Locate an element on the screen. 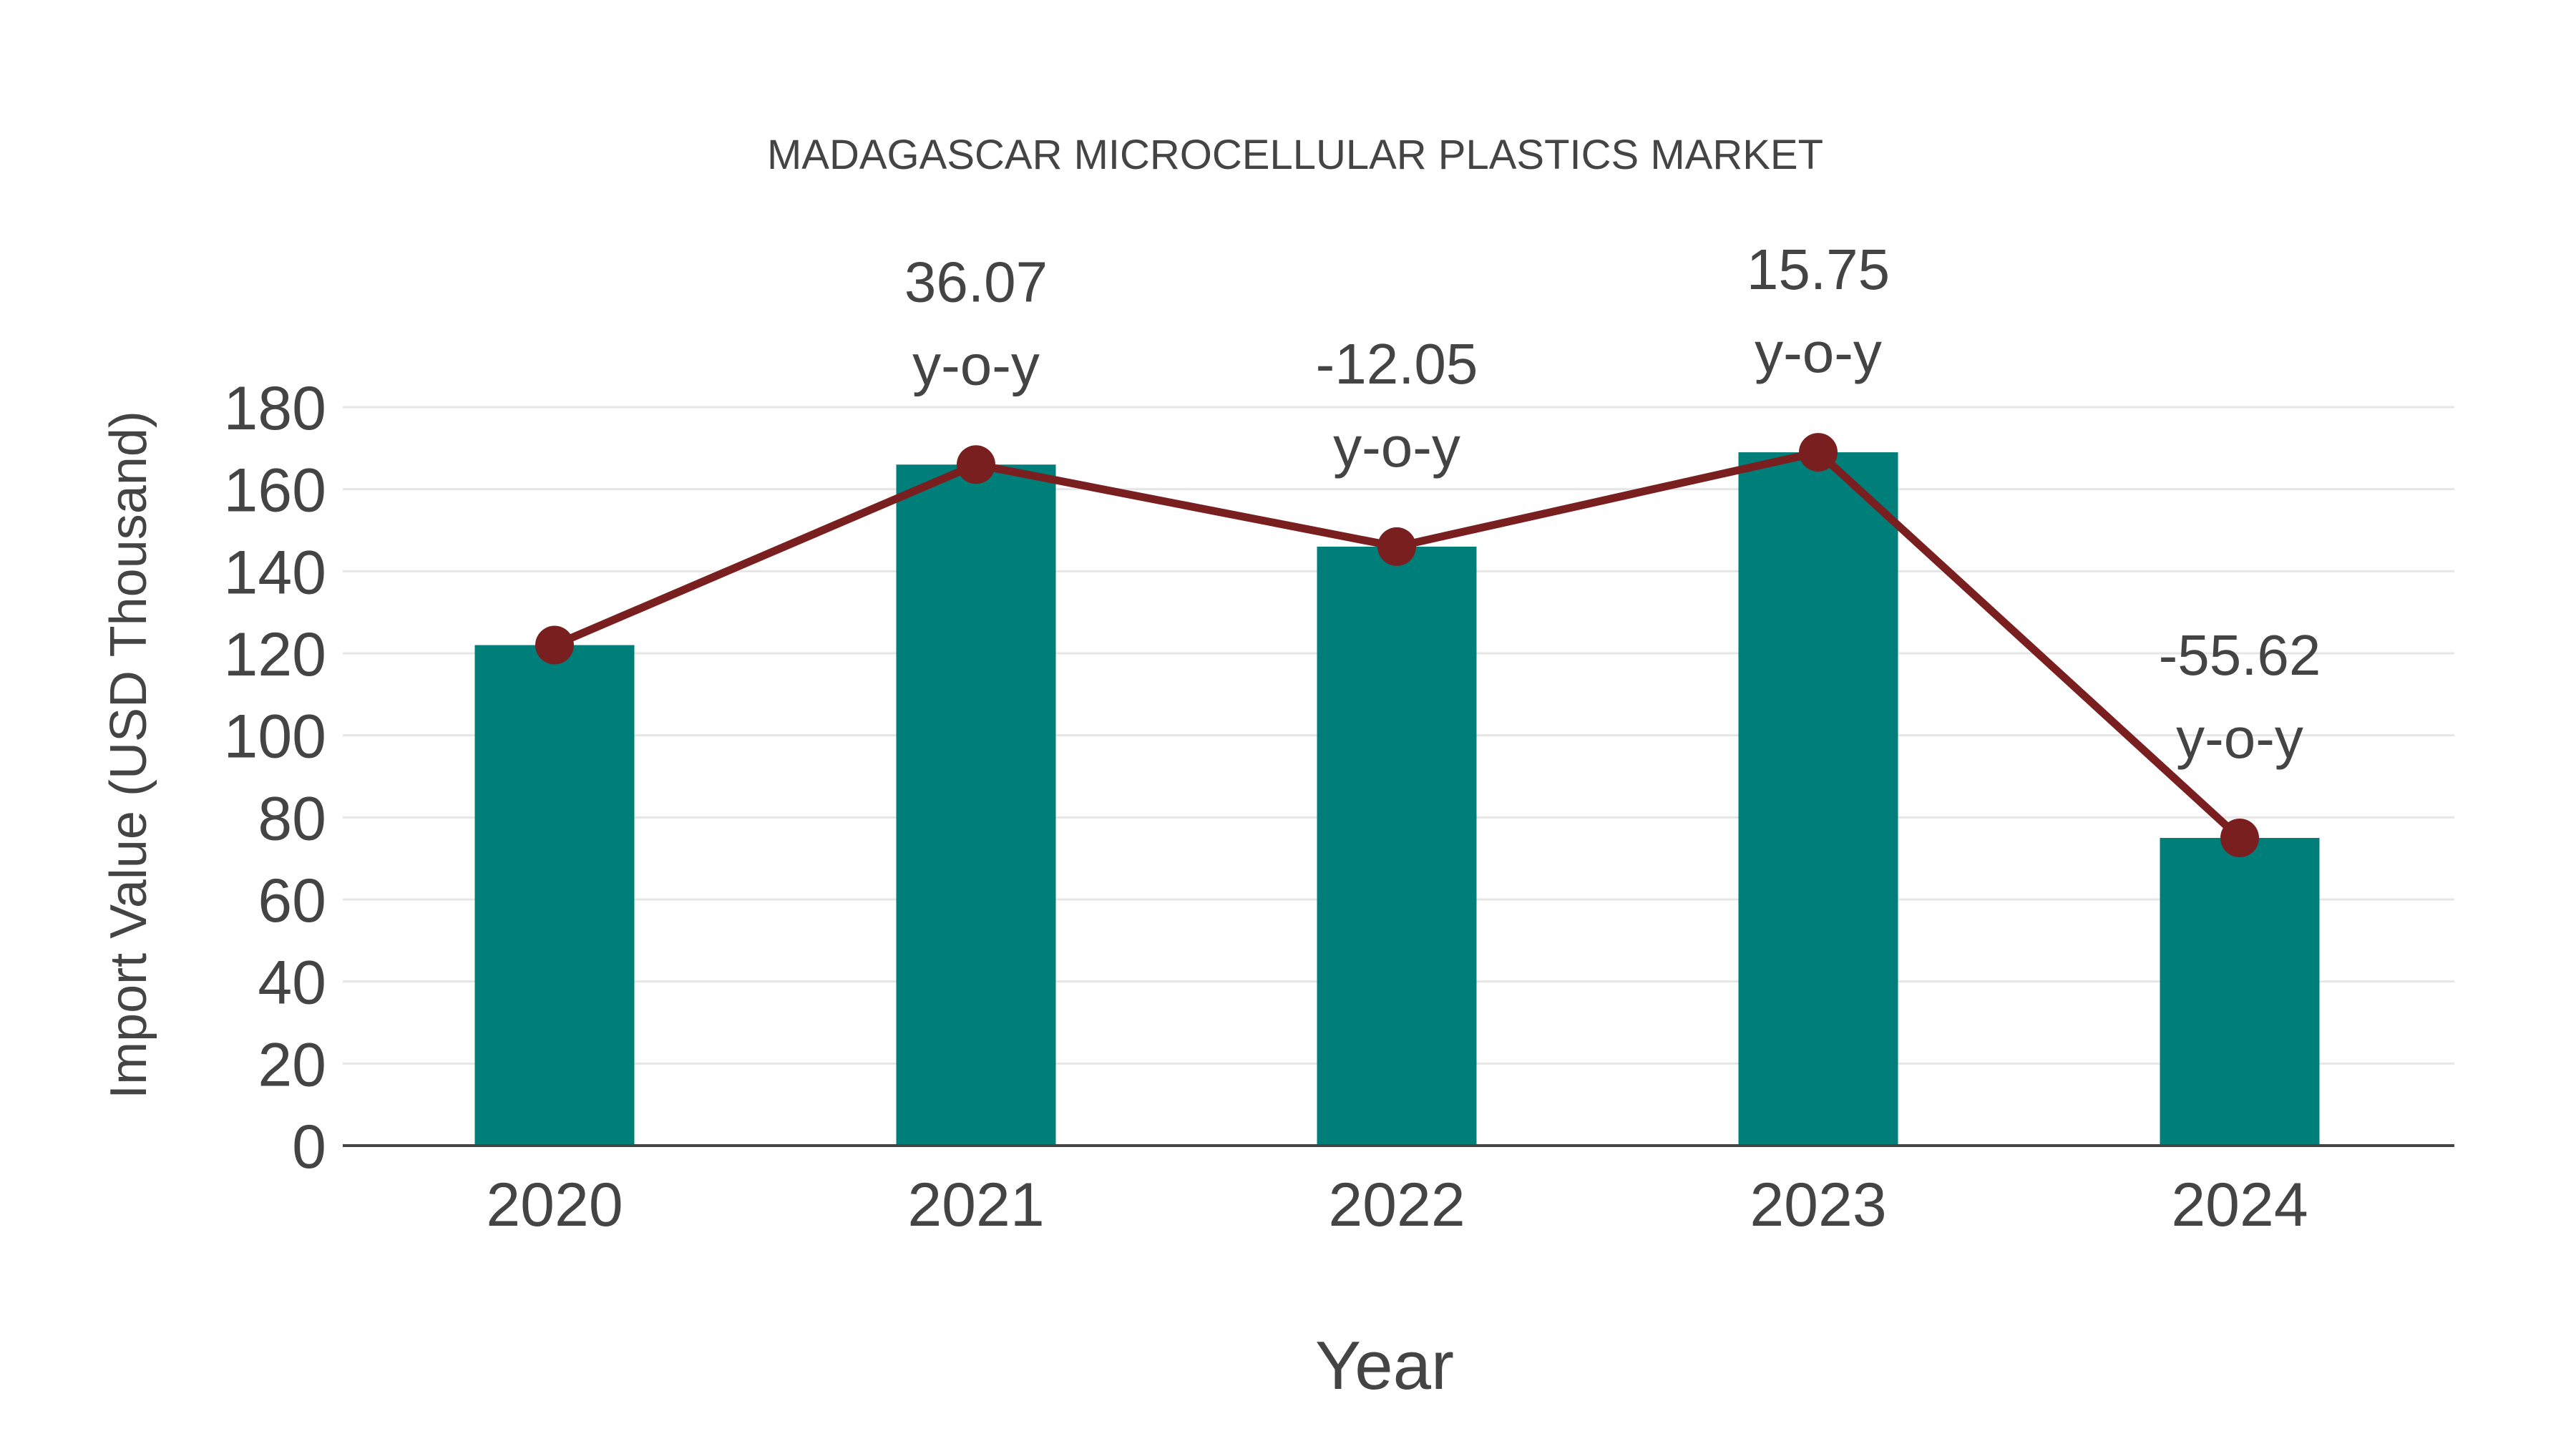  y-tick-label: 180 is located at coordinates (275, 408).